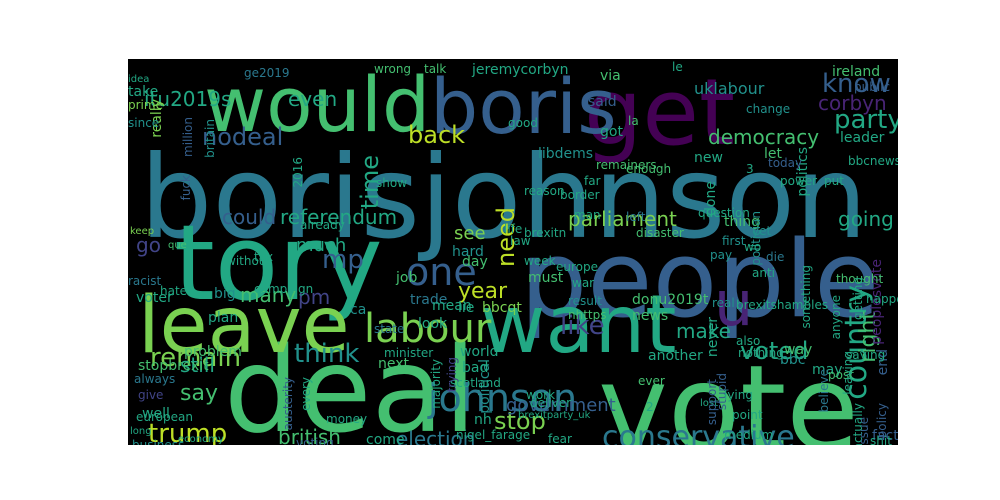 This screenshot has height=500, width=1000. What do you see at coordinates (873, 161) in the screenshot?
I see `word-bbcnews: bbcnews` at bounding box center [873, 161].